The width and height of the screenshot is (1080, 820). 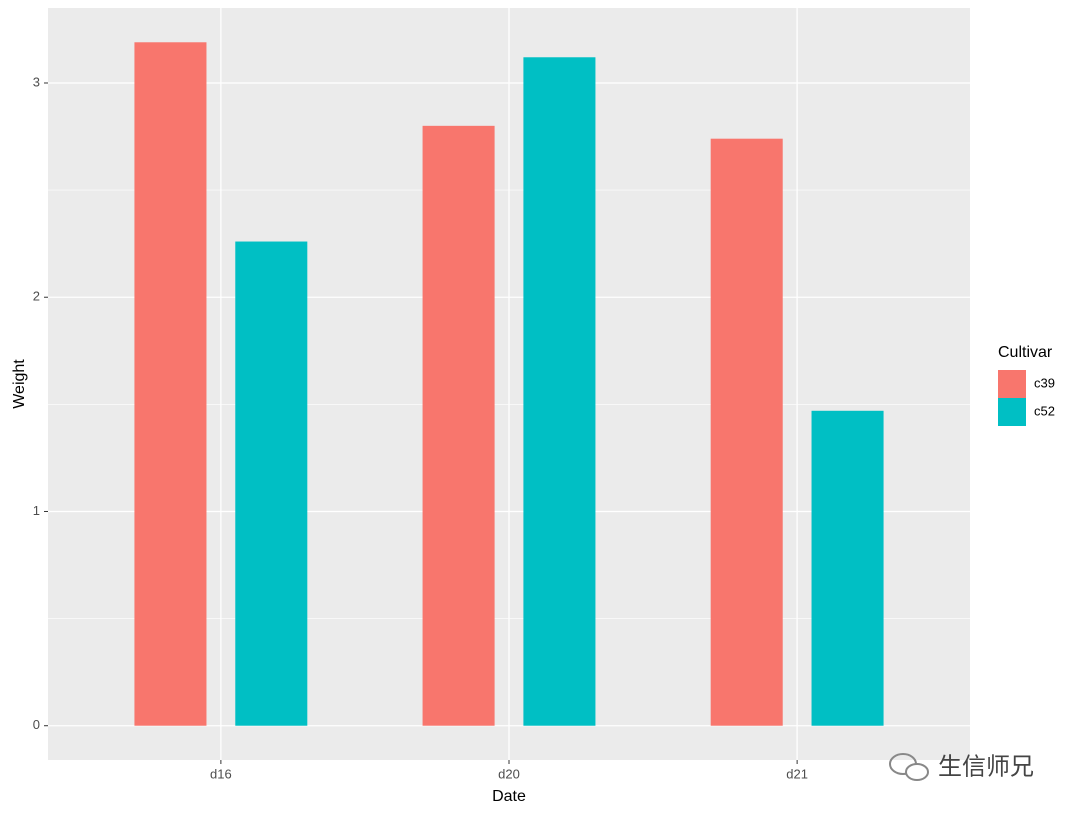 I want to click on legend-label: c39, so click(x=1044, y=382).